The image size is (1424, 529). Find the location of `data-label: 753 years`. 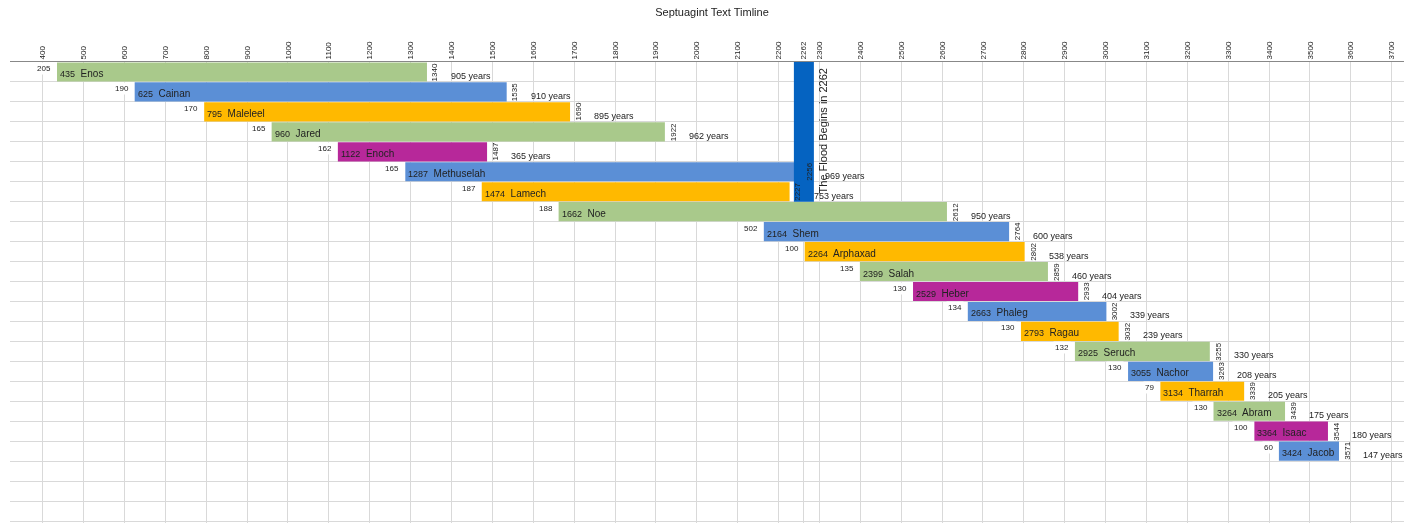

data-label: 753 years is located at coordinates (834, 196).